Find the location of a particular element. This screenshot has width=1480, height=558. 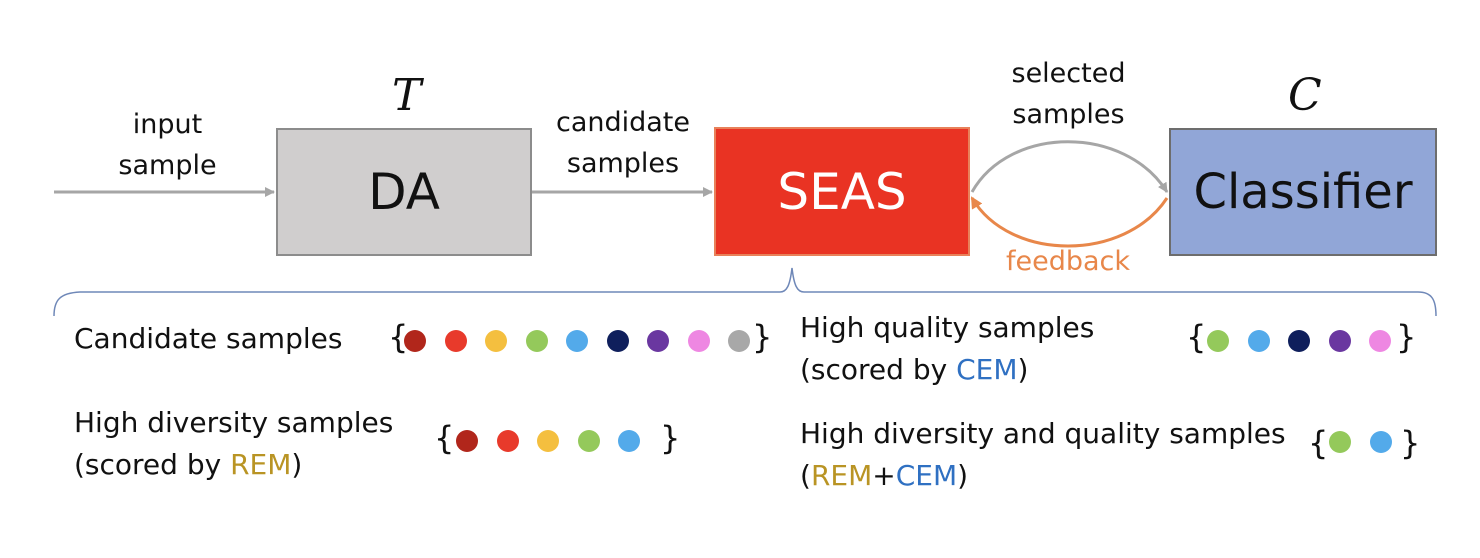

seas-label: SEAS is located at coordinates (842, 191).